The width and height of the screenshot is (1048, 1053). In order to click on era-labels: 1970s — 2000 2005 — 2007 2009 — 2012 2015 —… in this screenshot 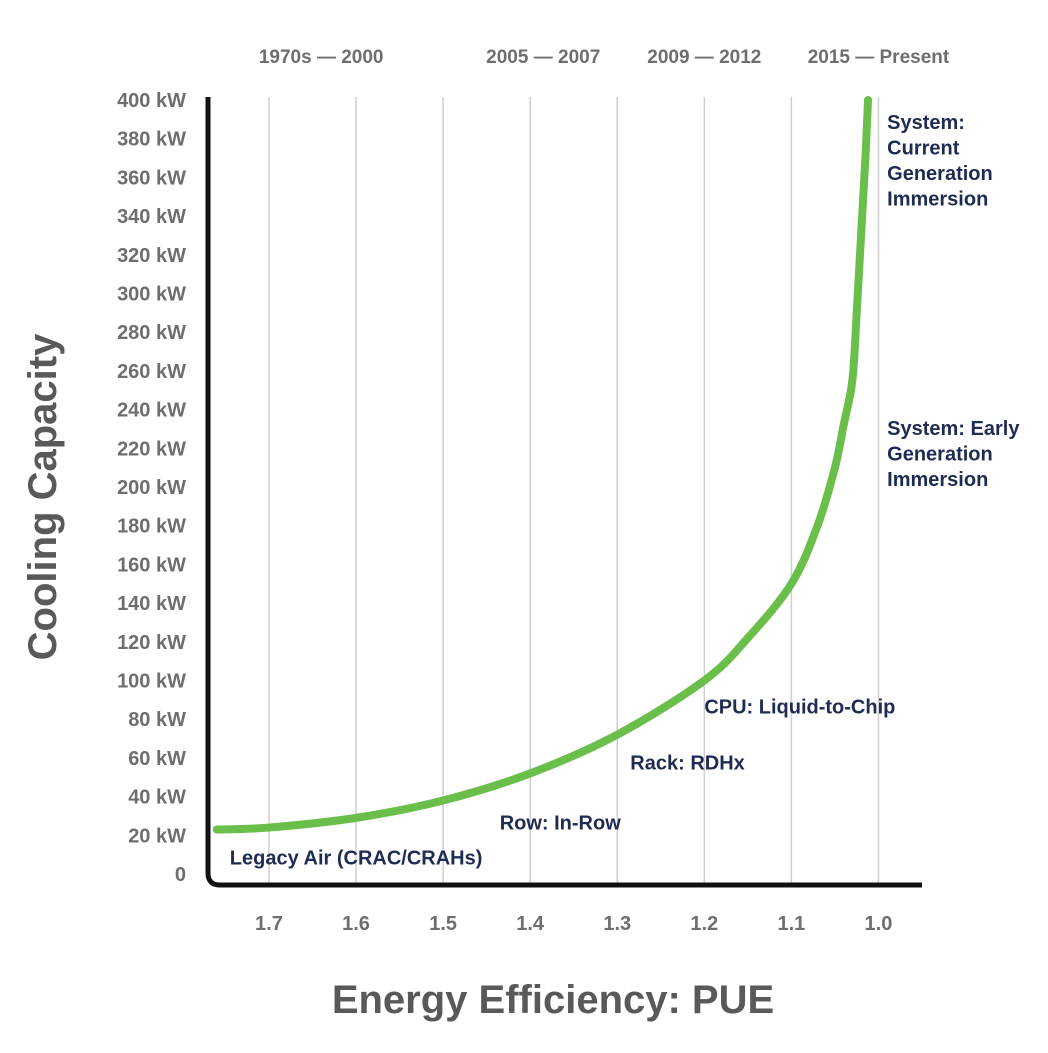, I will do `click(604, 57)`.